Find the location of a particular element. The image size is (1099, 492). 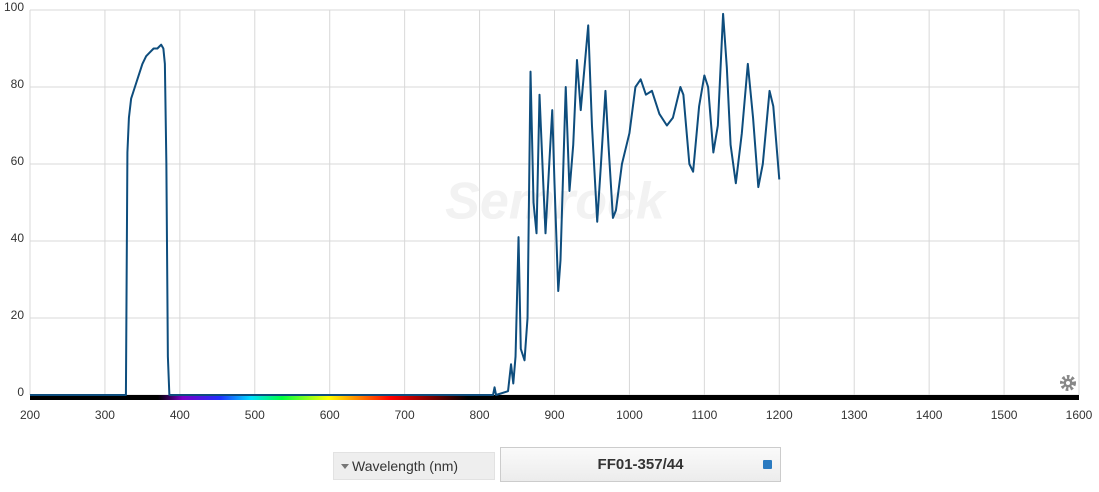

x-tick-label: 1500 is located at coordinates (1004, 415).